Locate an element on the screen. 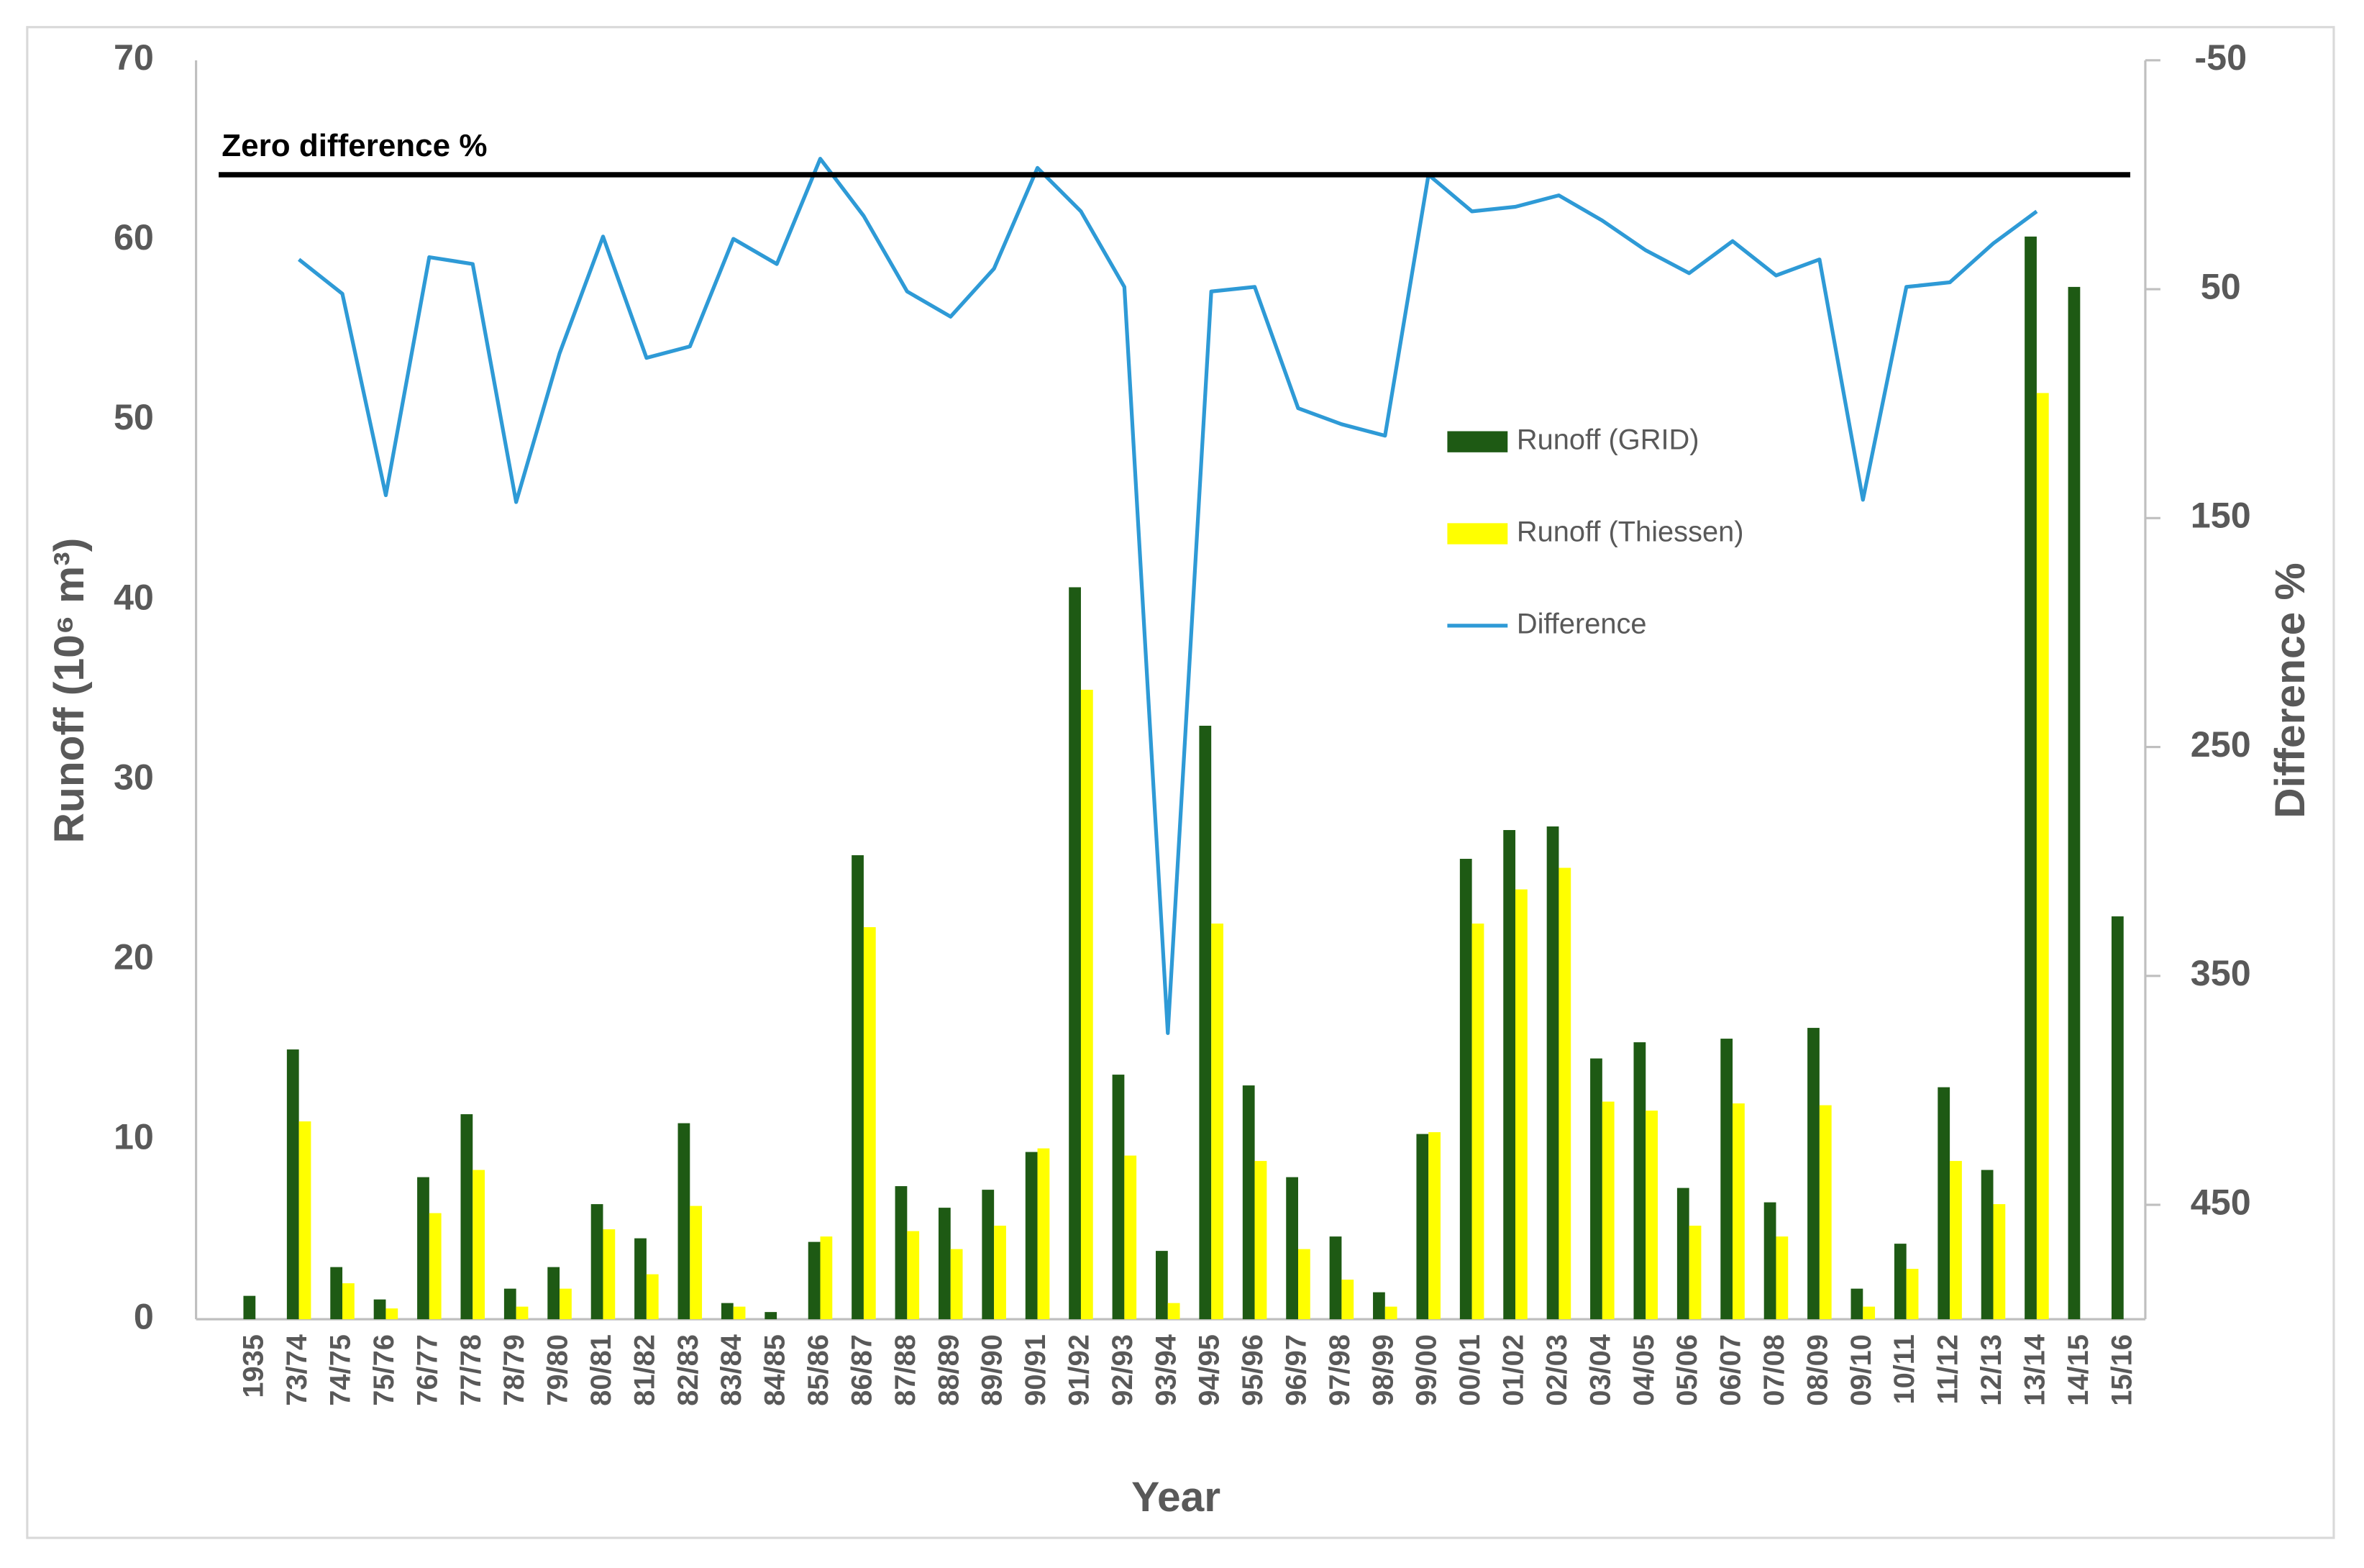 The width and height of the screenshot is (2364, 1568). x-tick-label: 99/00 is located at coordinates (1427, 1370).